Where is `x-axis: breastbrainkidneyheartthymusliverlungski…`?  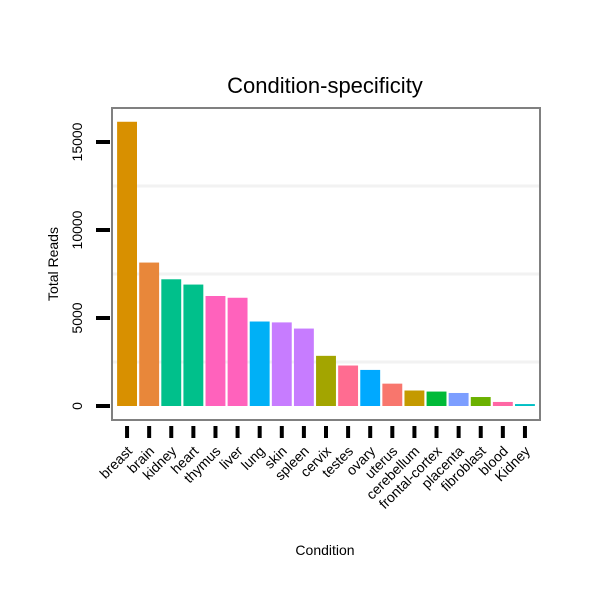
x-axis: breastbrainkidneyheartthymusliverlungski… is located at coordinates (314, 469).